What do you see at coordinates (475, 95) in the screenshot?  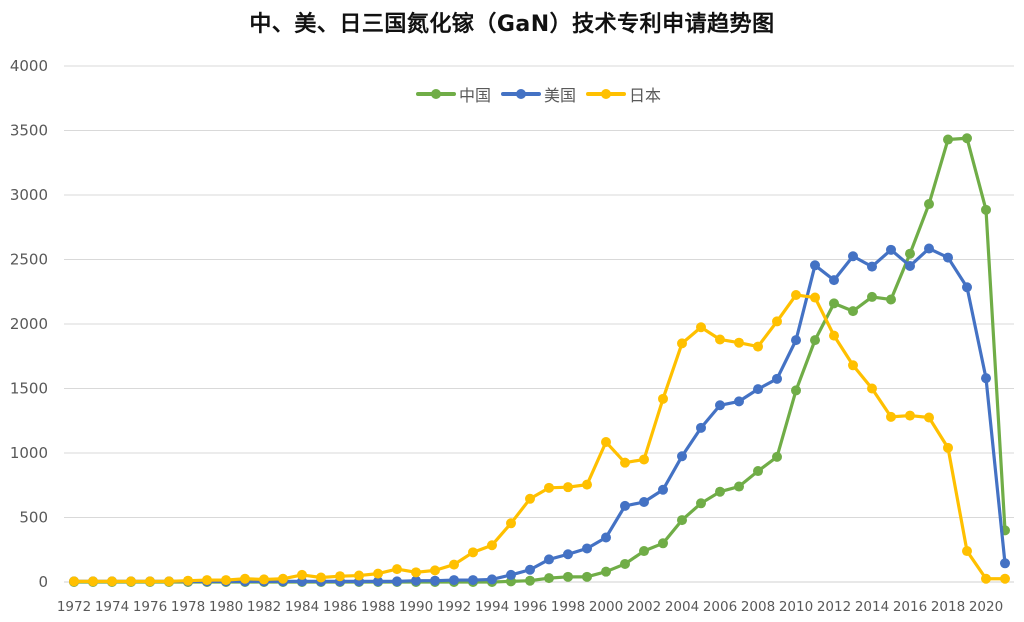 I see `legend-label: 中国` at bounding box center [475, 95].